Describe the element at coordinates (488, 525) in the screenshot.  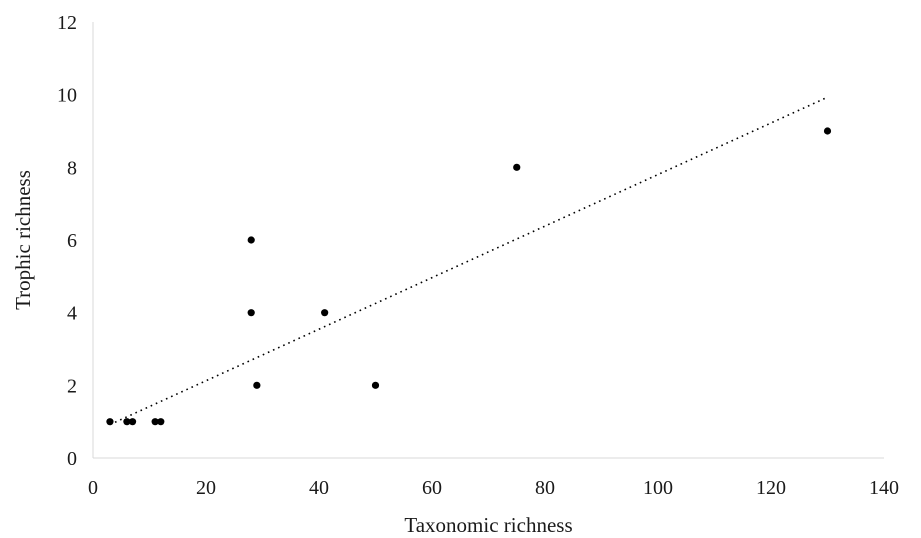
I see `x-axis-title: Taxonomic richness` at that location.